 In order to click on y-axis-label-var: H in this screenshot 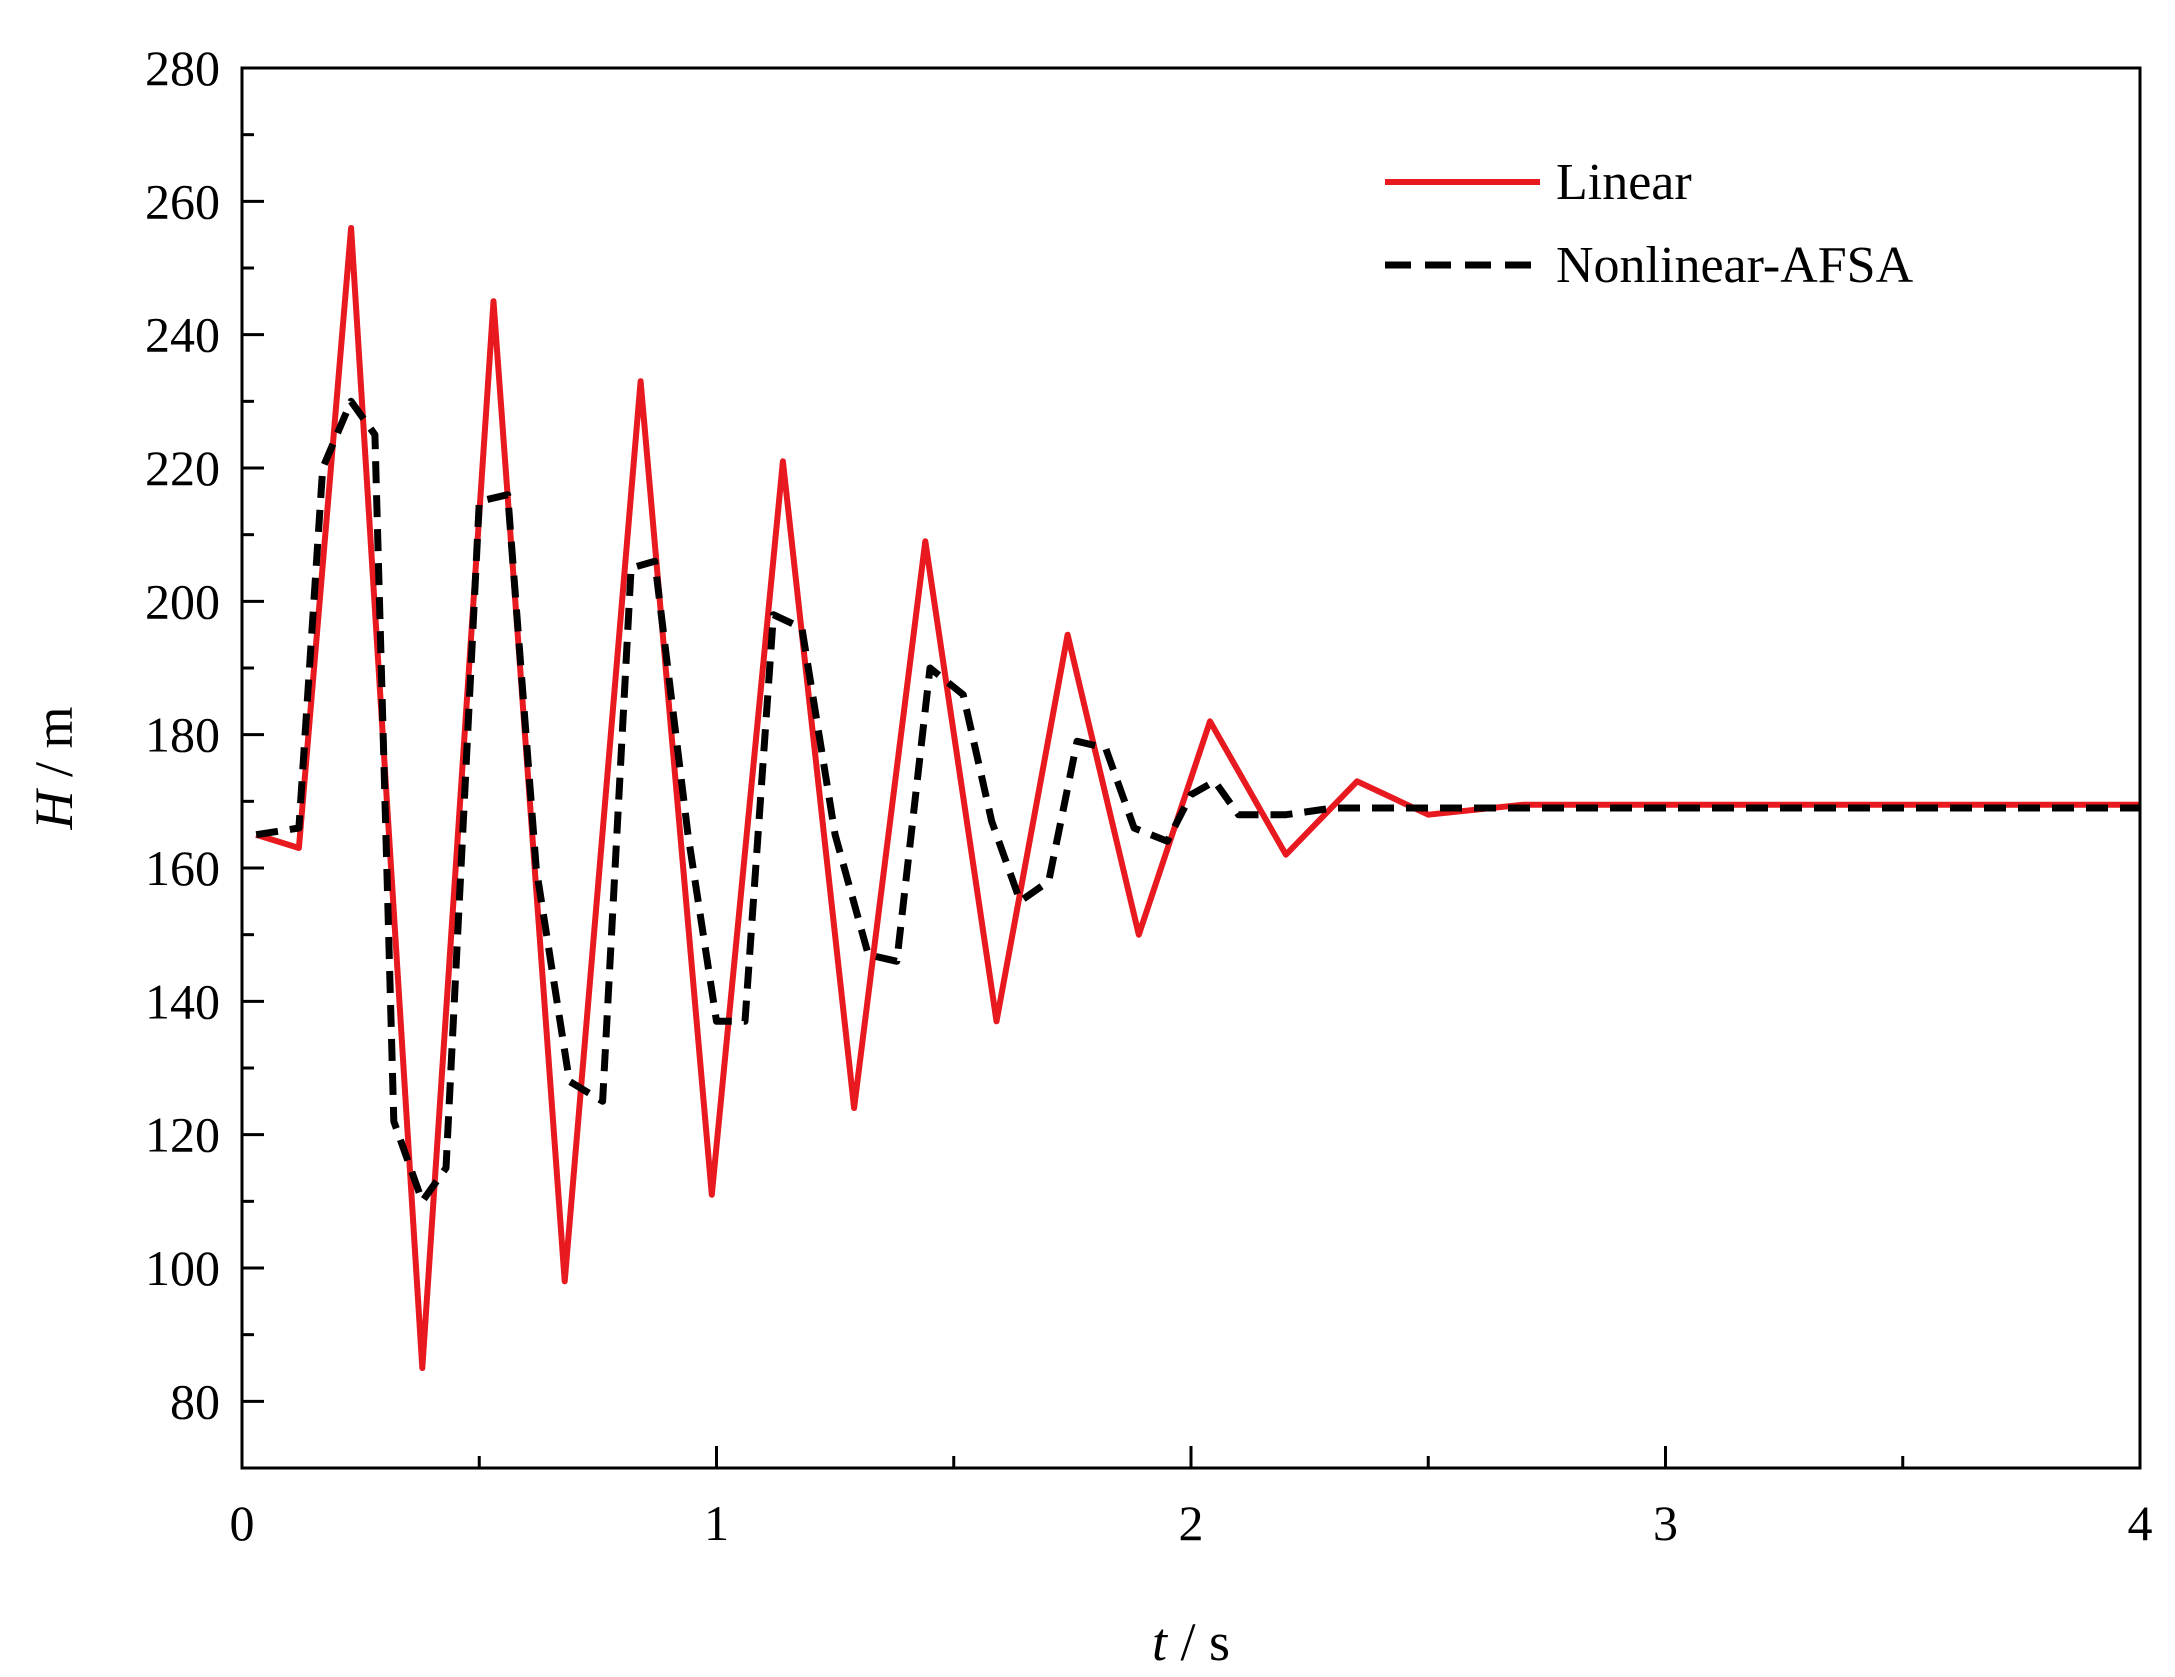, I will do `click(54, 809)`.